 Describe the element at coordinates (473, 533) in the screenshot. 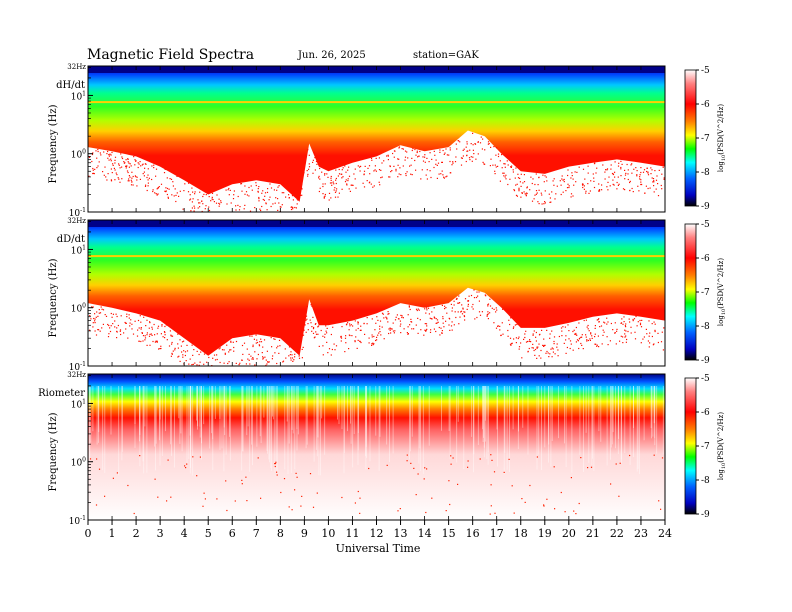

I see `x-tick-label: 16` at that location.